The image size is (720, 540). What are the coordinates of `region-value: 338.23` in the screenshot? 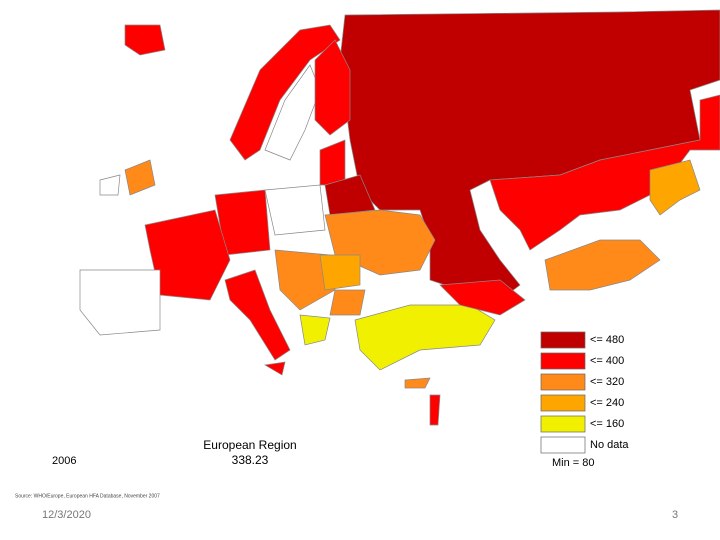 It's located at (250, 460).